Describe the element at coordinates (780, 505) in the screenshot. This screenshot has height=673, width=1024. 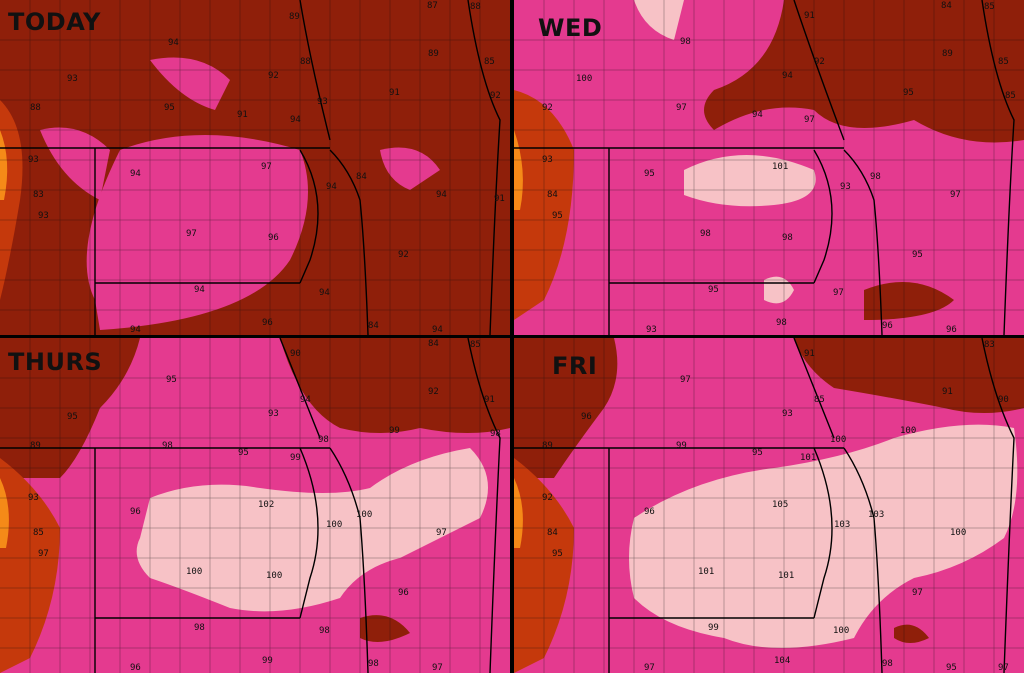
I see `temp-label: 105` at that location.